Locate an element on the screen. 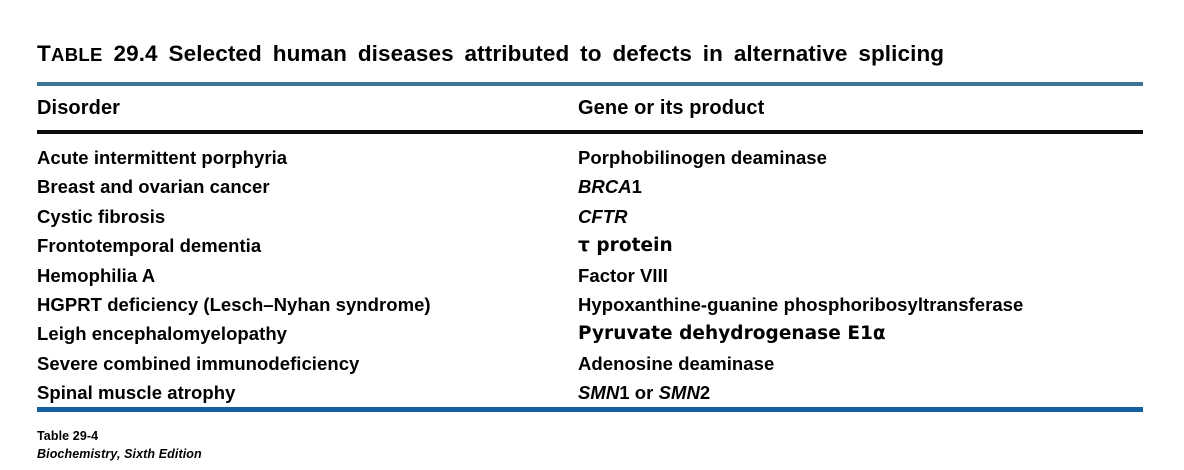 This screenshot has height=470, width=1184. figure-caption: Table 29-4 Biochemistry, Sixth Edition is located at coordinates (119, 446).